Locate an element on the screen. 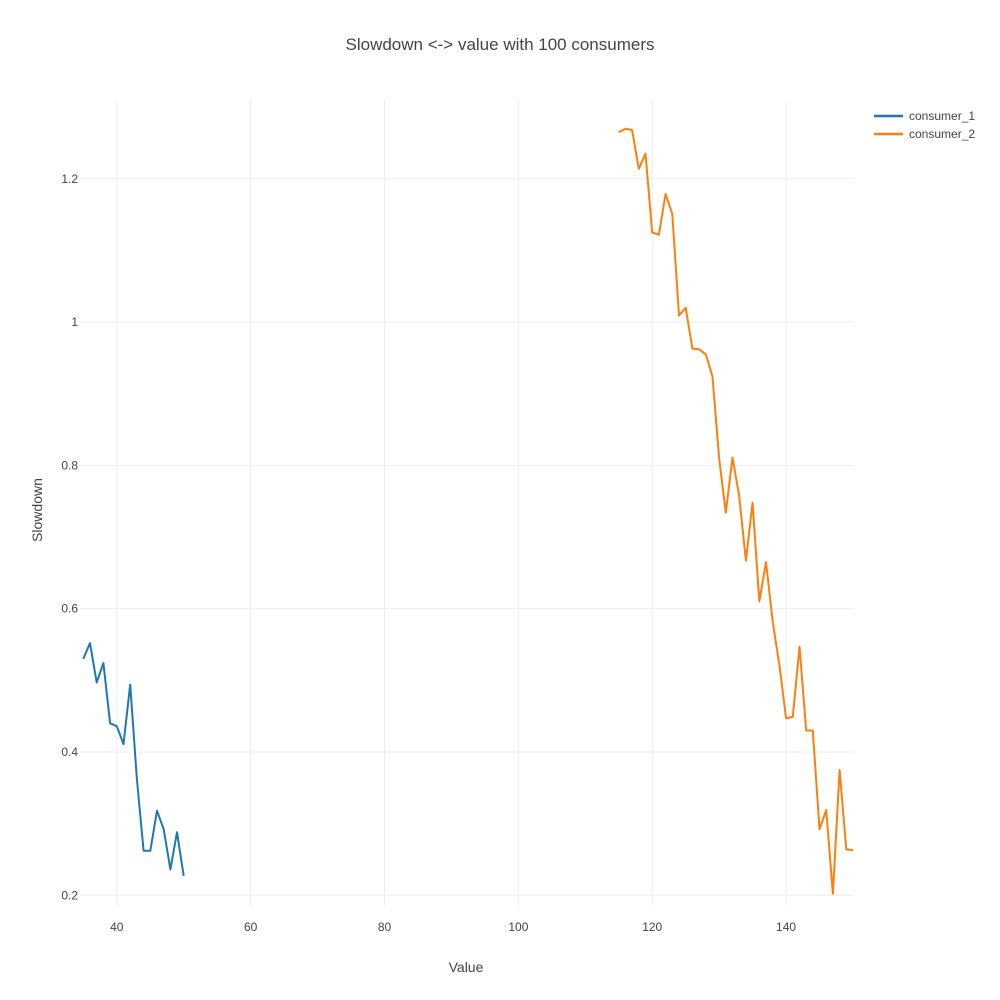 The image size is (1000, 1000). y-tick-label: 0.6 is located at coordinates (69, 609).